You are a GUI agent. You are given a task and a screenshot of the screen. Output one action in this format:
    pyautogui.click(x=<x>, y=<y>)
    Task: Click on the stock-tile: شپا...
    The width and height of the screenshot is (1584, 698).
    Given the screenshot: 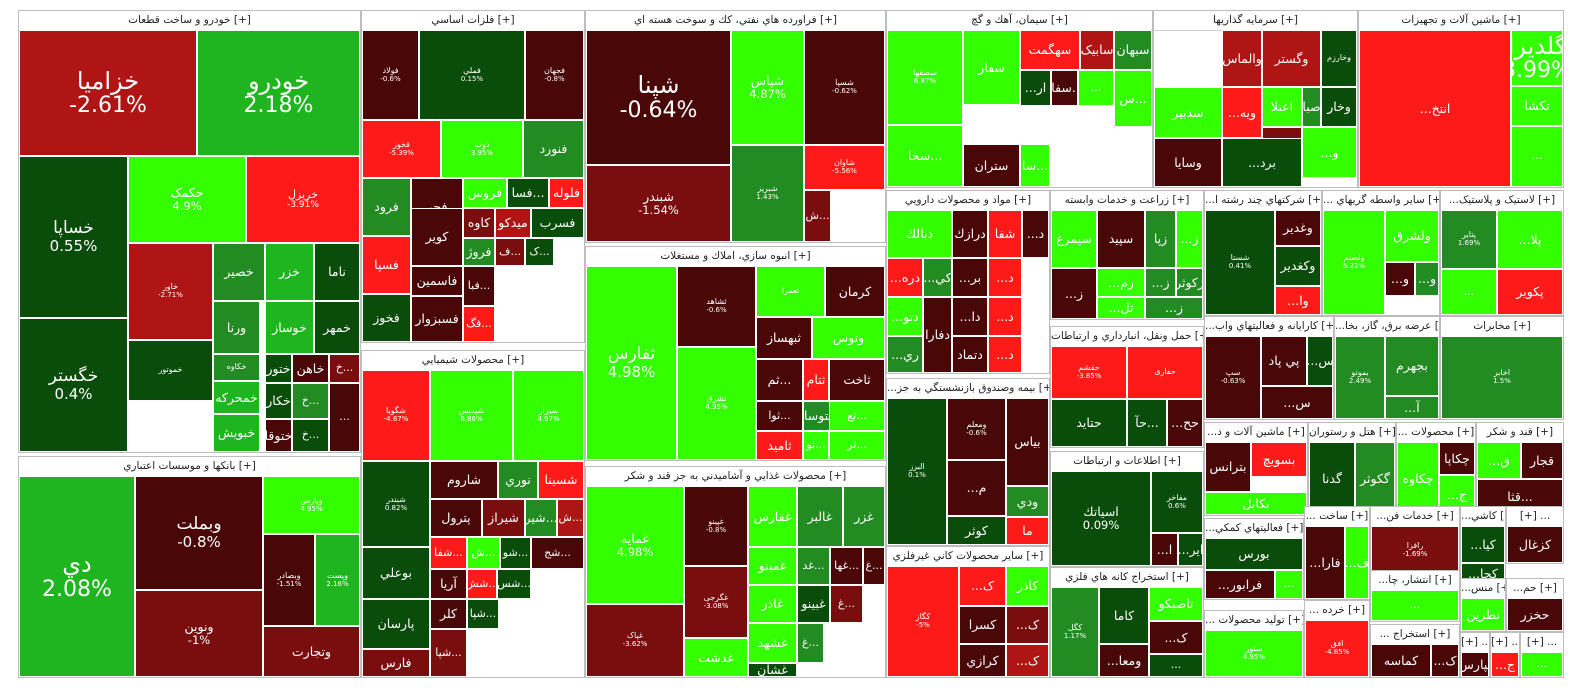 What is the action you would take?
    pyautogui.click(x=448, y=653)
    